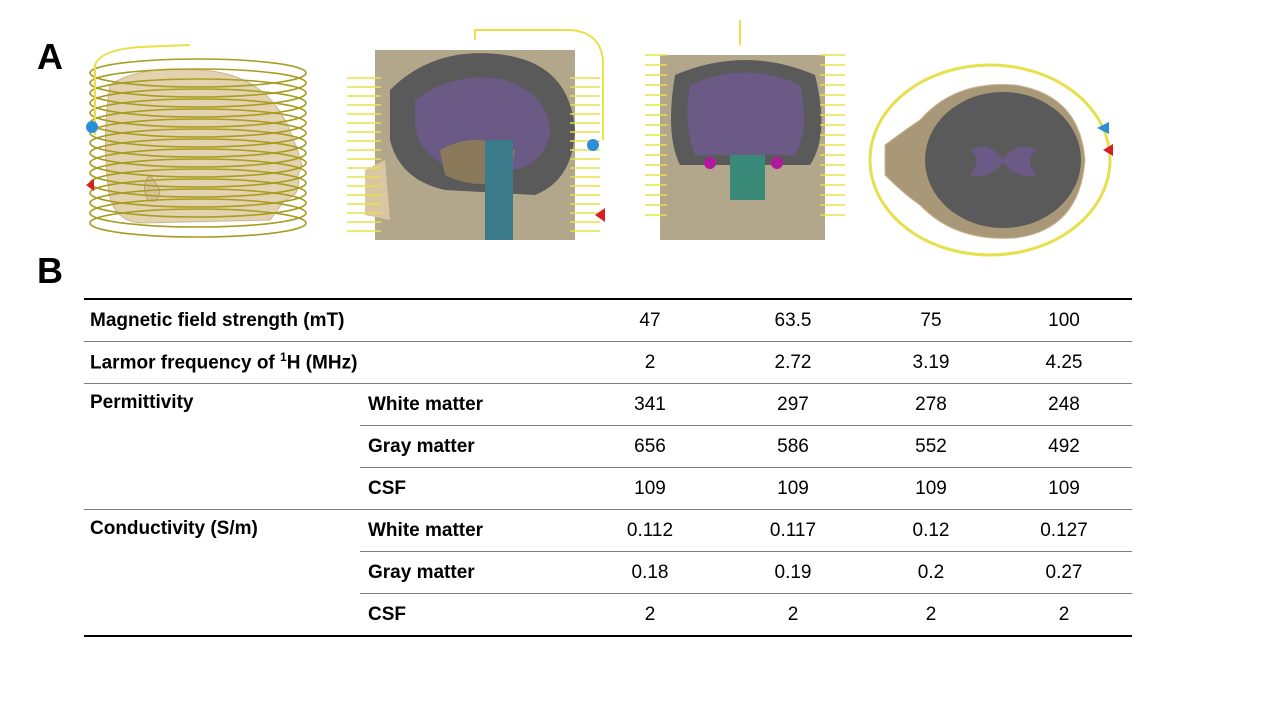  Describe the element at coordinates (650, 446) in the screenshot. I see `cell: 656` at that location.